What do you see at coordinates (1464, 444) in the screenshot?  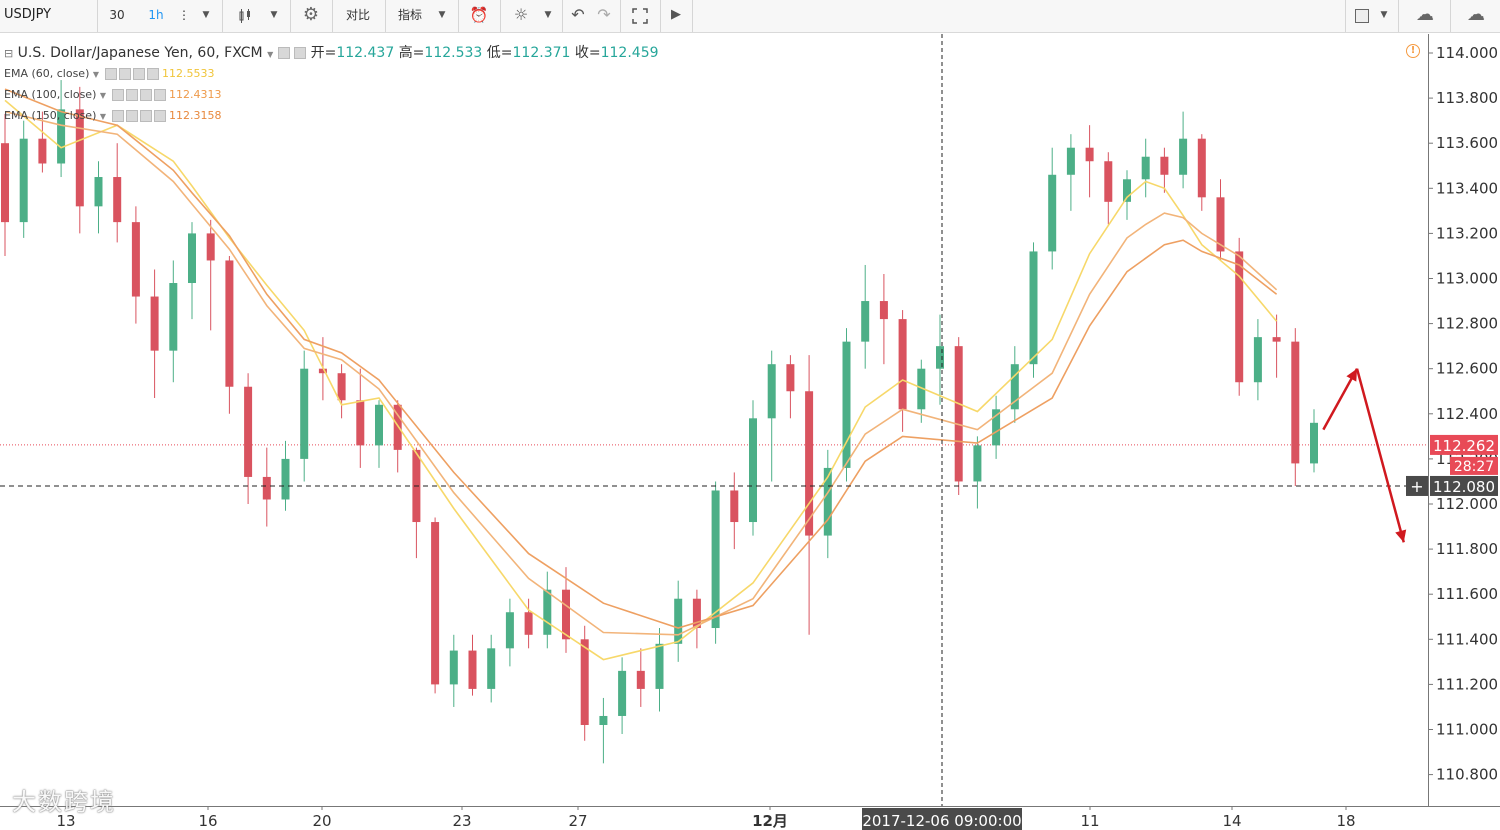 I see `current-price-badge` at bounding box center [1464, 444].